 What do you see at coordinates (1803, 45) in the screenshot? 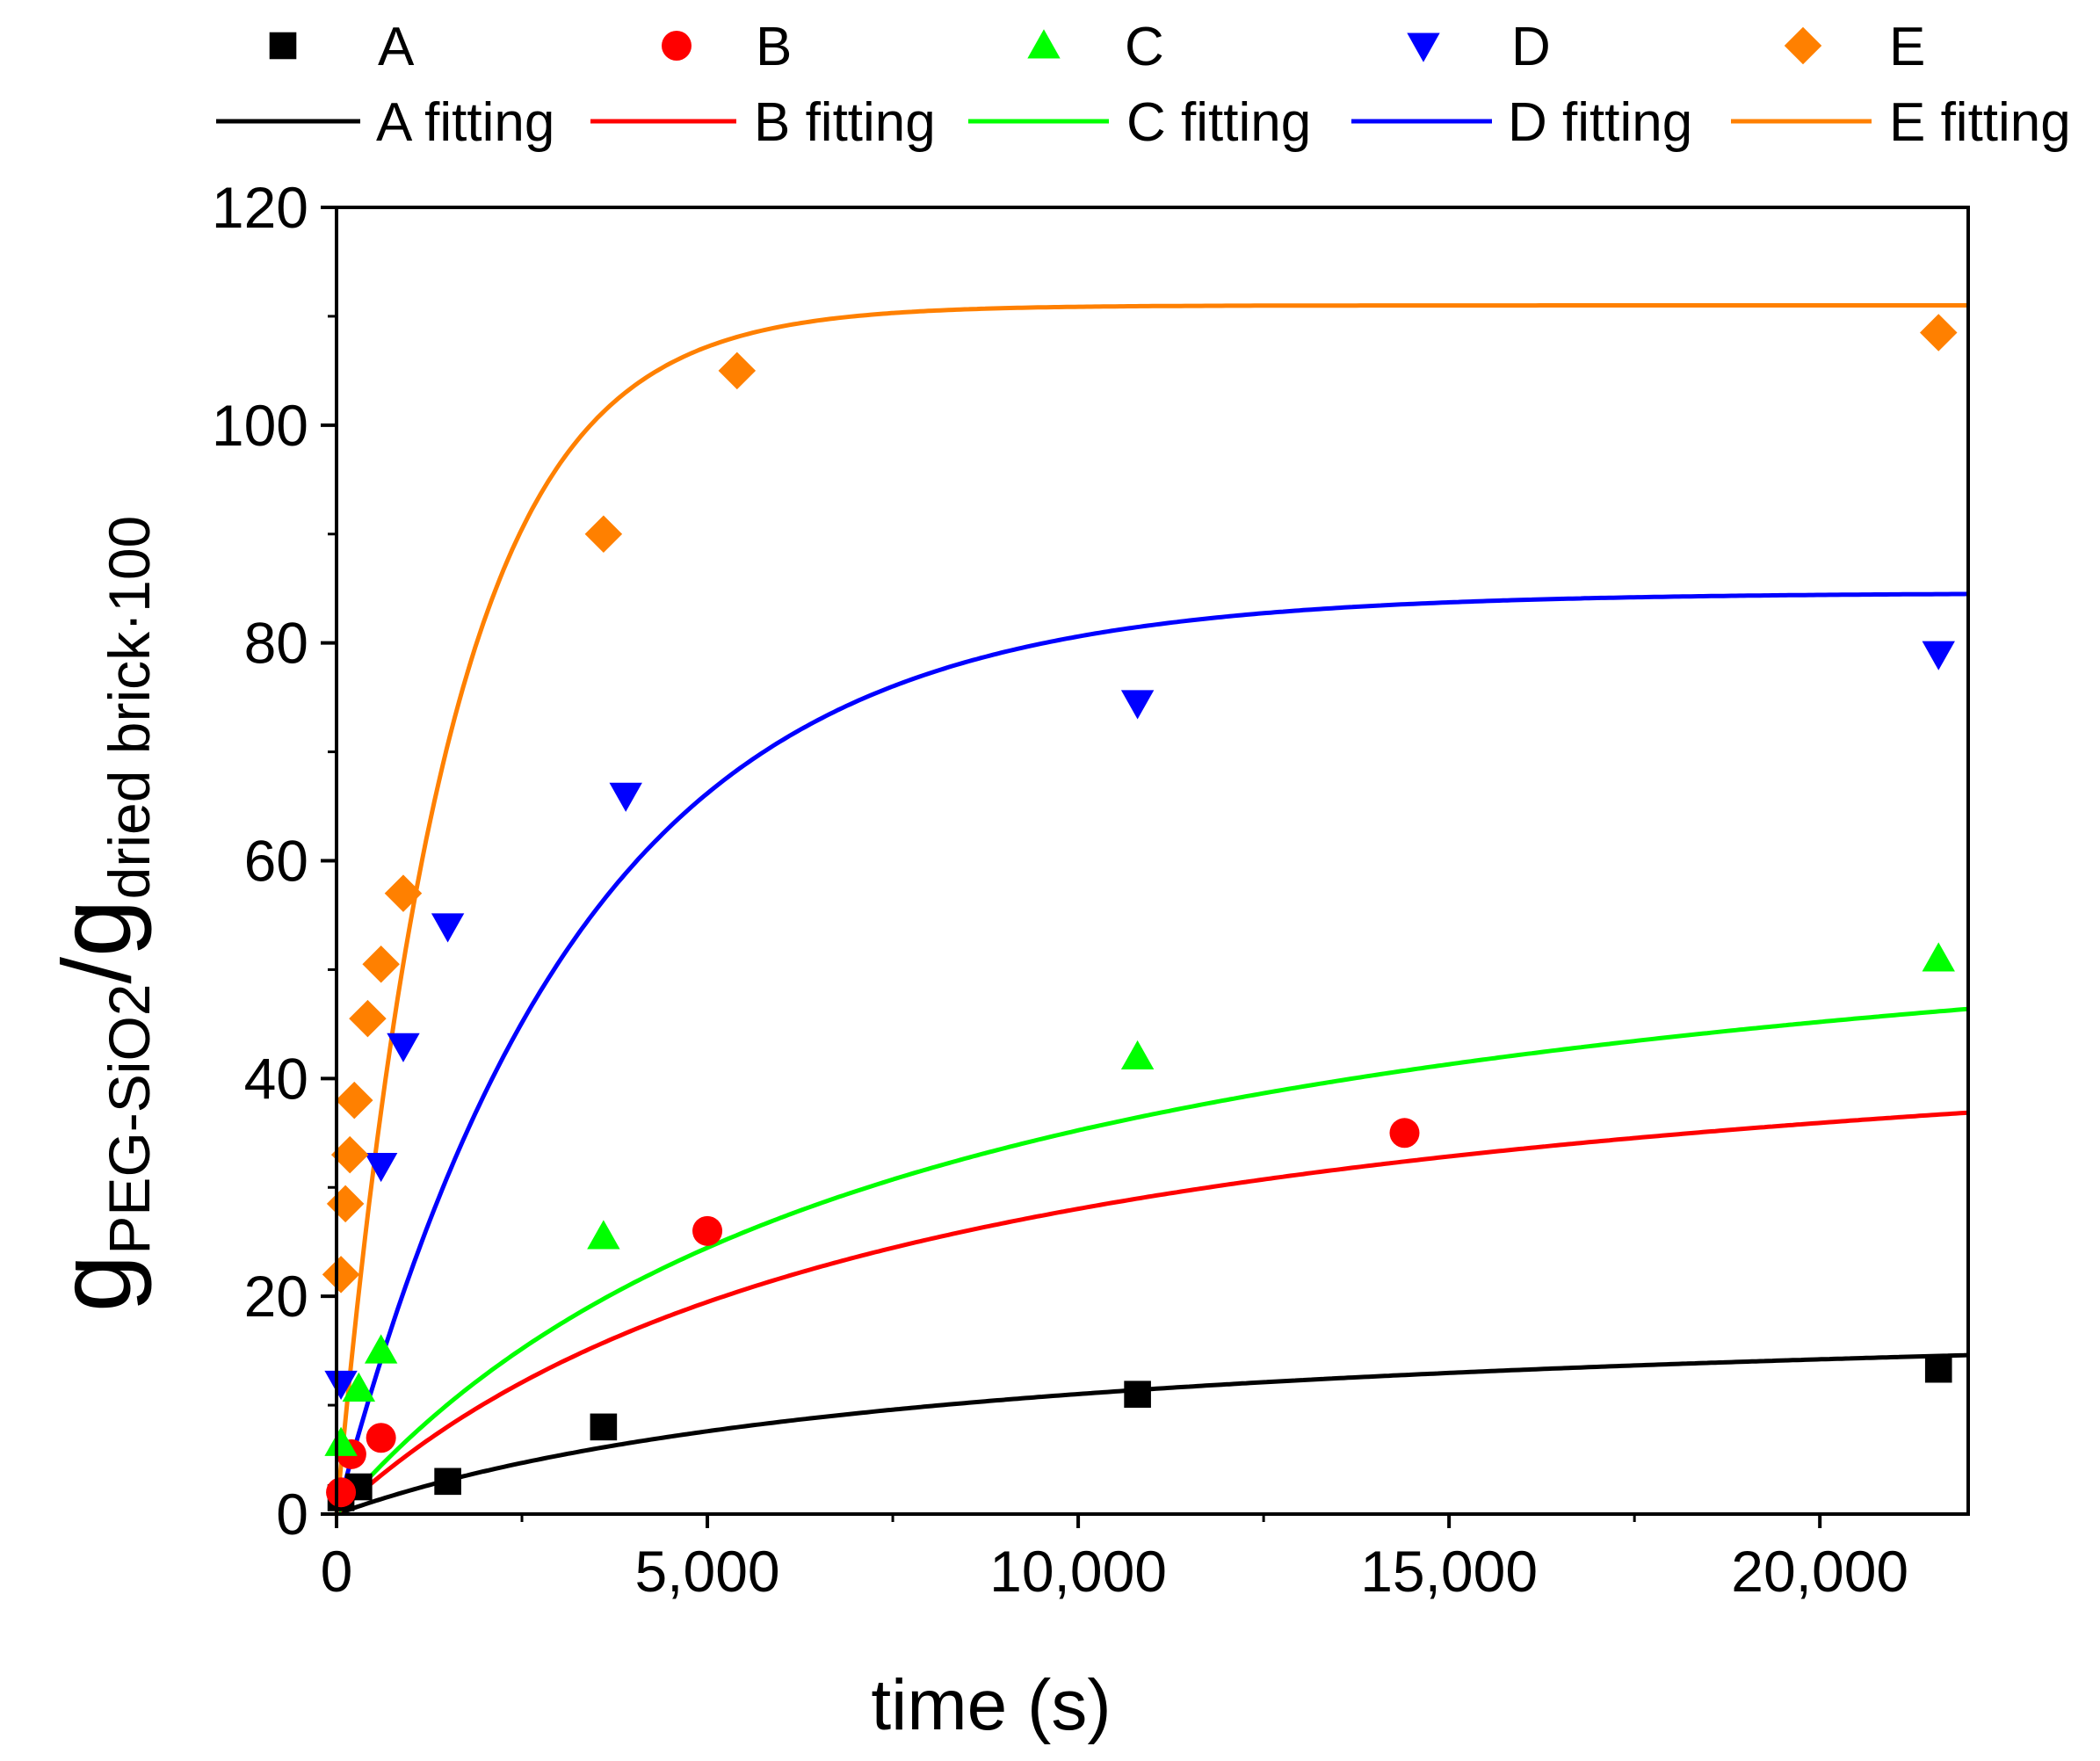
I see `legend-marker-e` at bounding box center [1803, 45].